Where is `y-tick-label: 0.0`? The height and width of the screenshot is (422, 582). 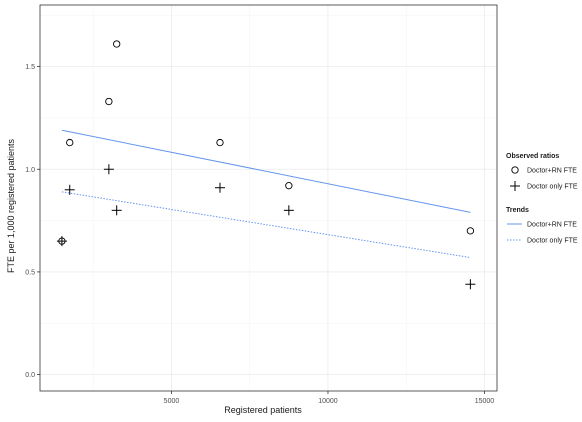
y-tick-label: 0.0 is located at coordinates (30, 375).